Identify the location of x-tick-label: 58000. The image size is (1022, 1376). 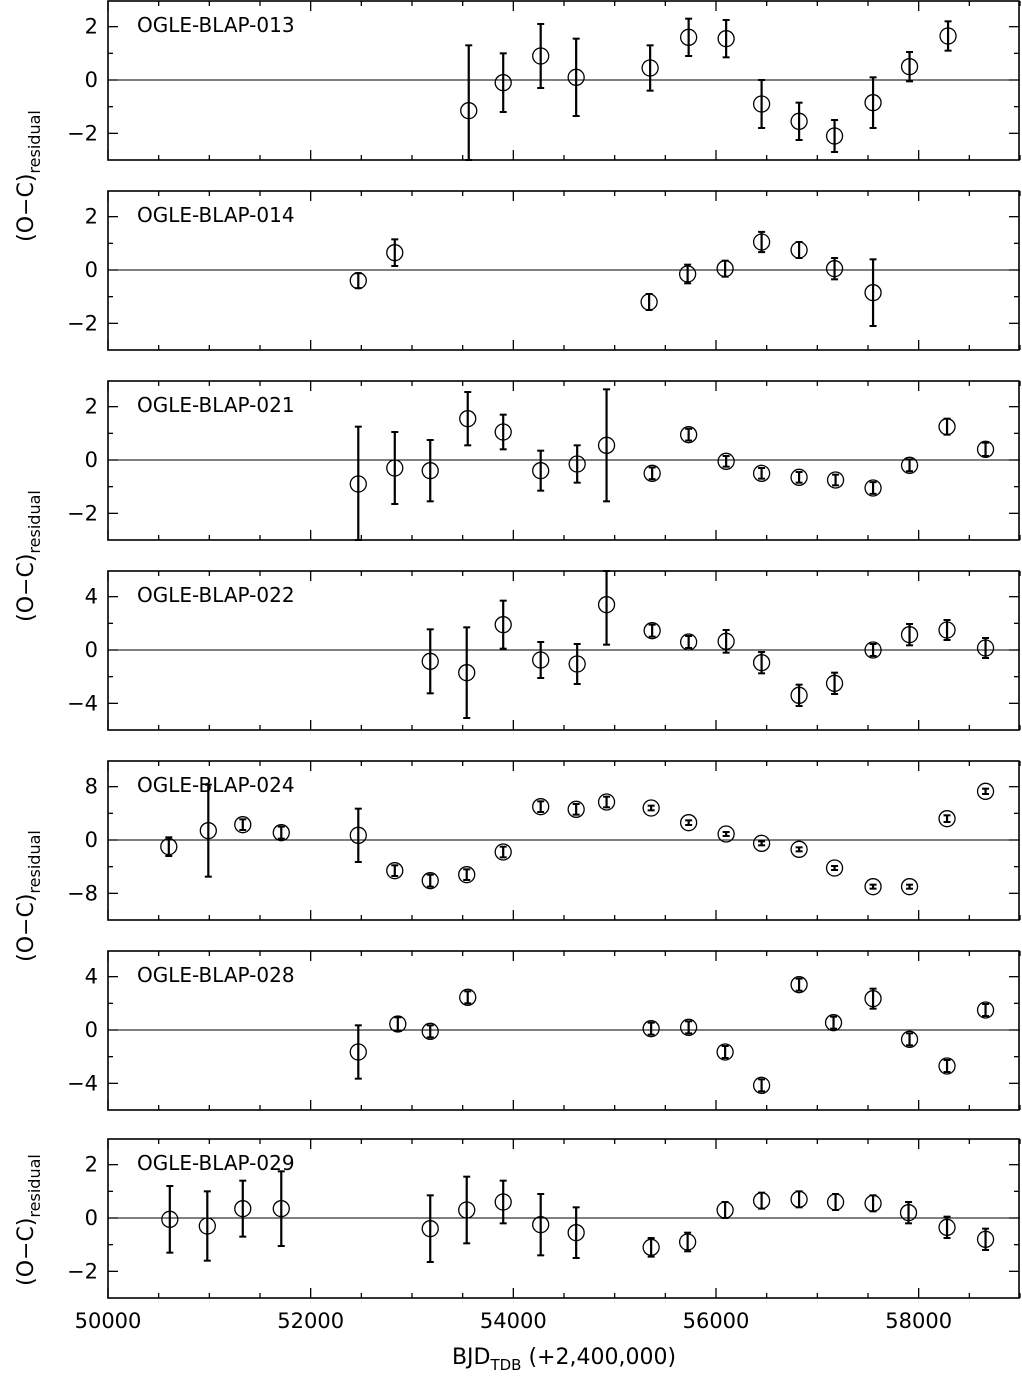
(918, 1321).